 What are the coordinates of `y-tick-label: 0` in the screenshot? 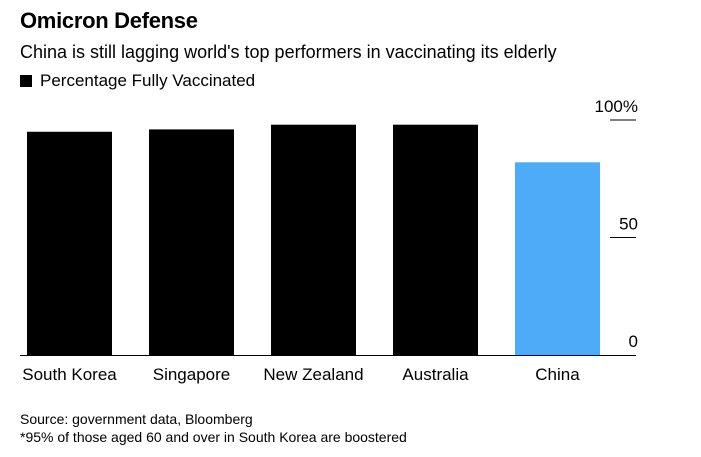 It's located at (633, 341).